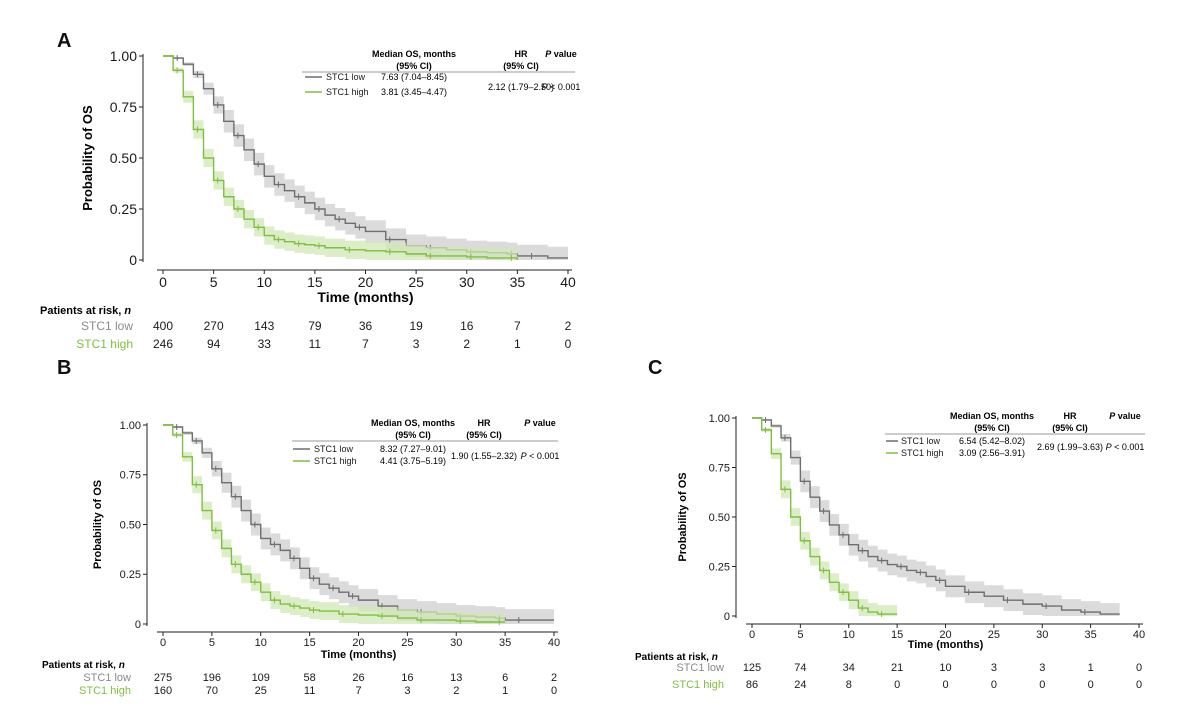 Image resolution: width=1194 pixels, height=714 pixels. Describe the element at coordinates (315, 326) in the screenshot. I see `risk-count: 79` at that location.